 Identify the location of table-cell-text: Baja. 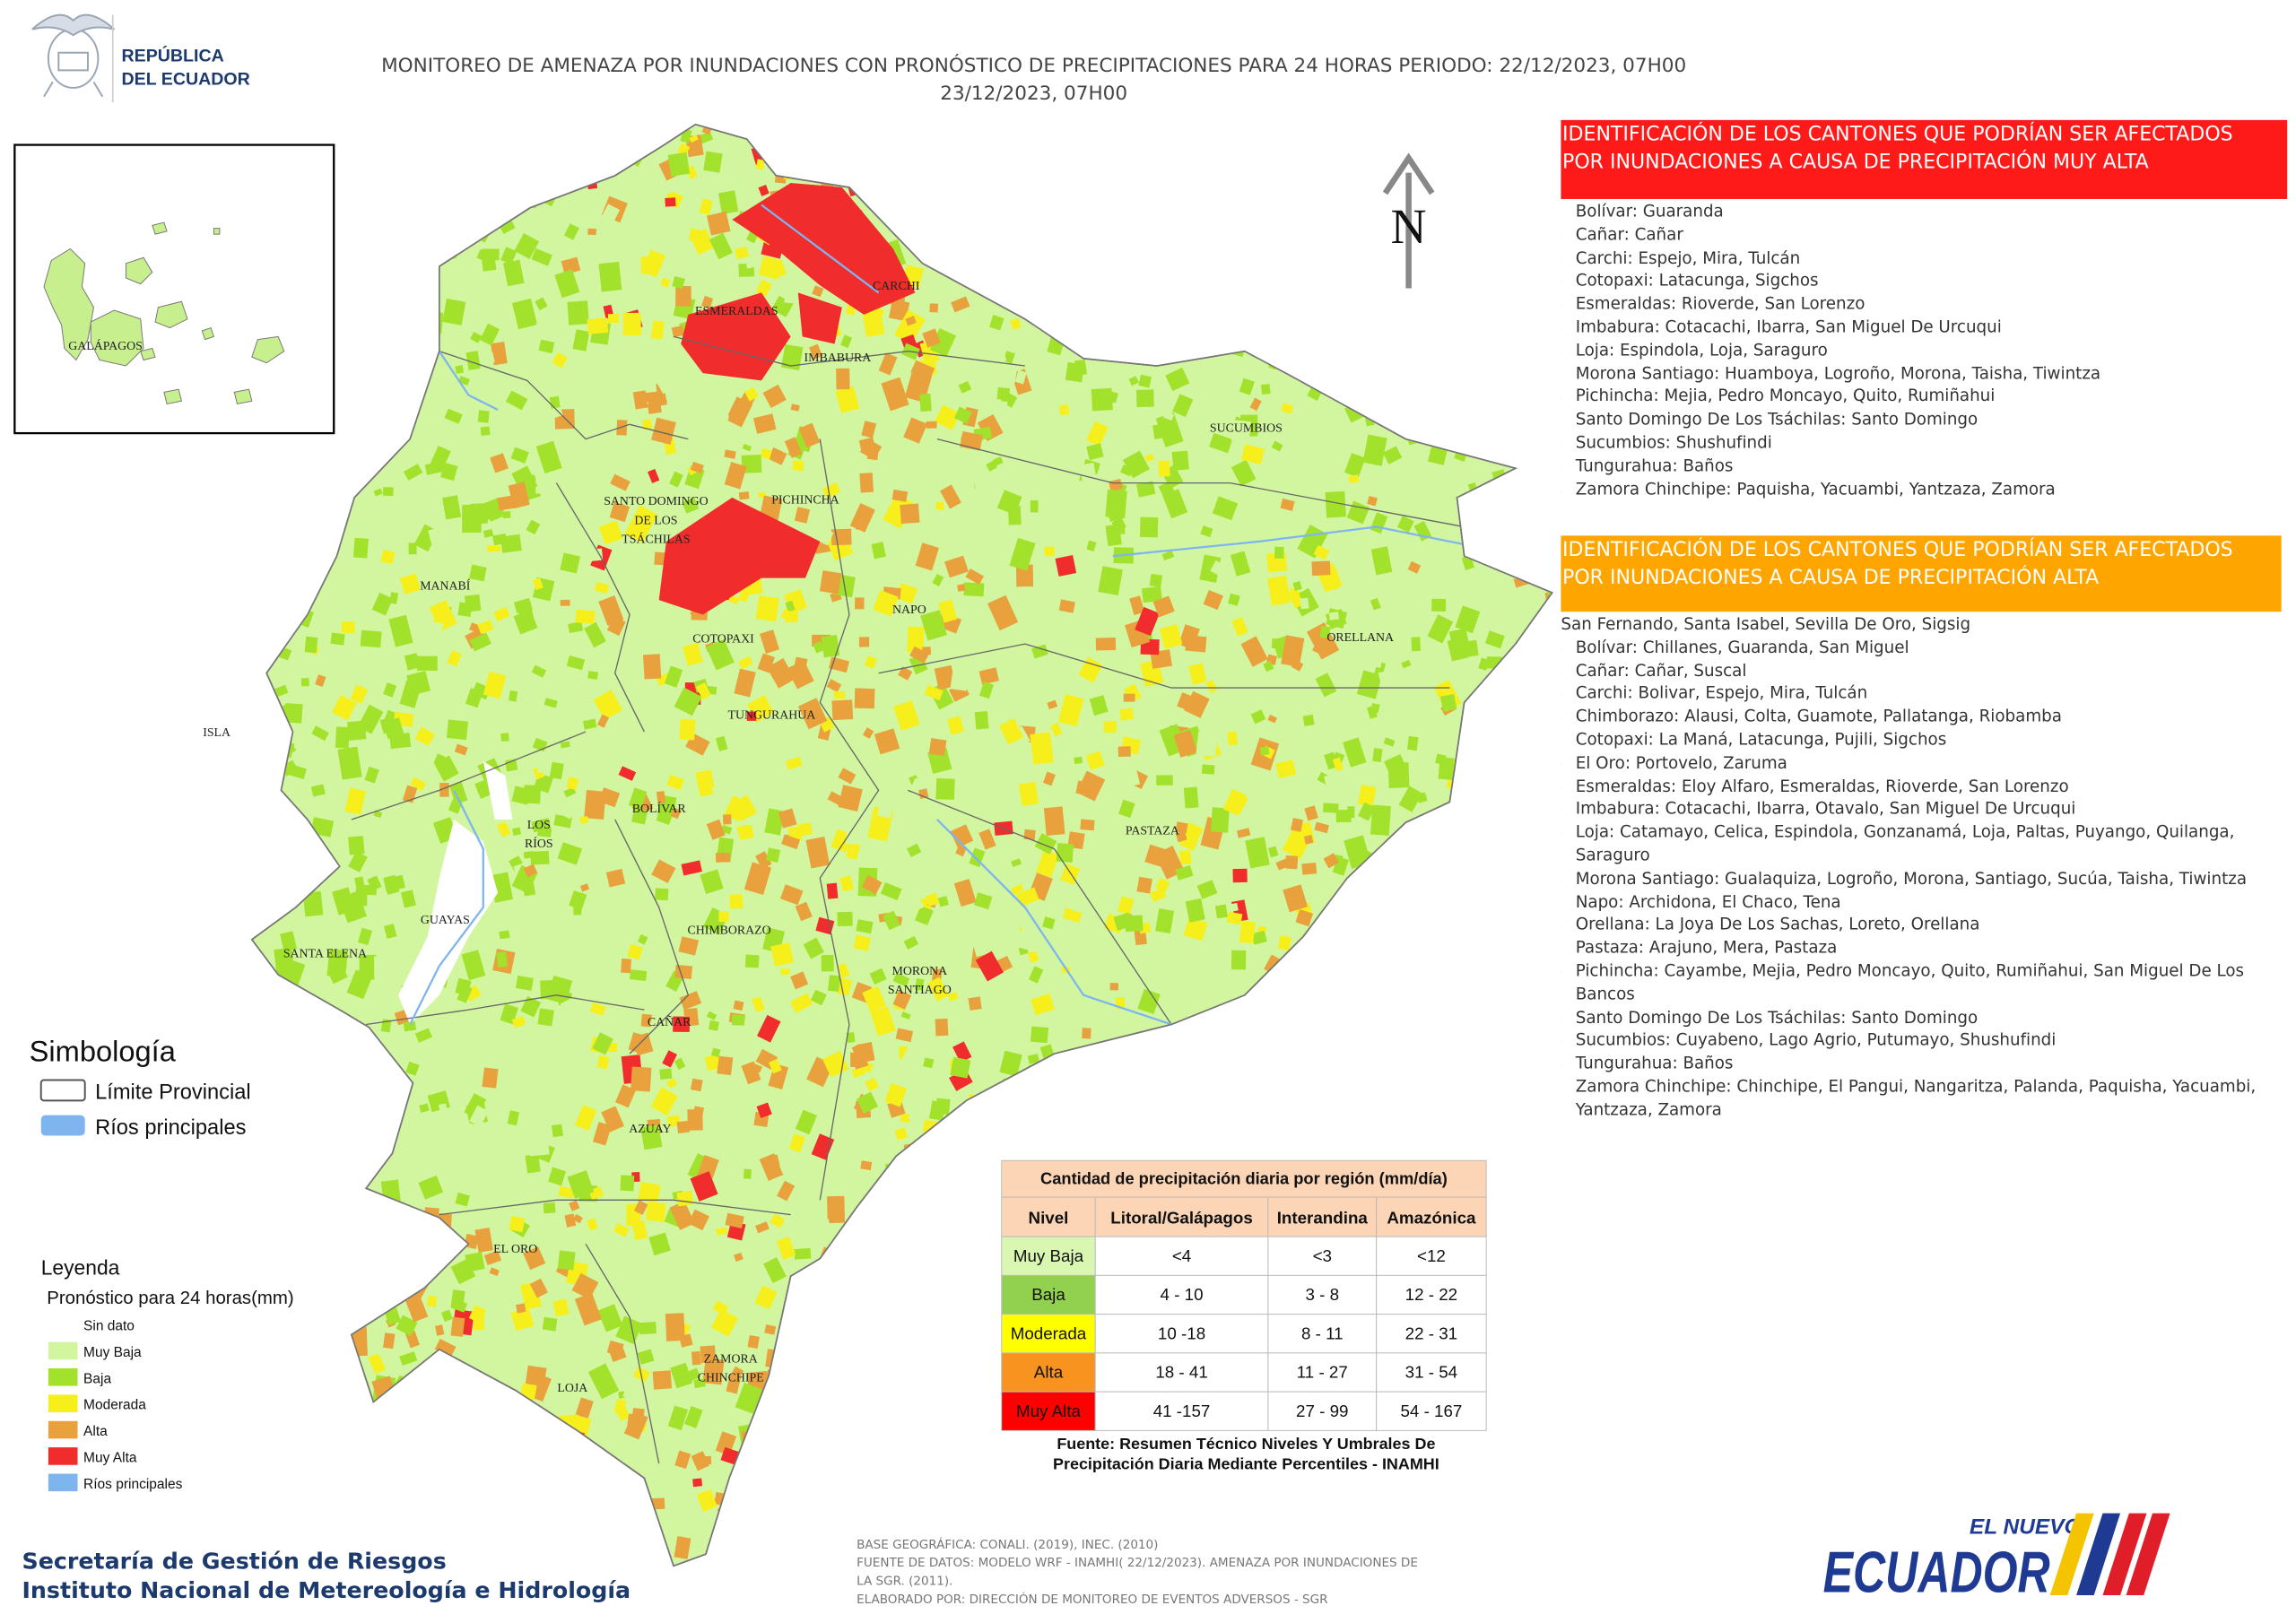
(1048, 1294).